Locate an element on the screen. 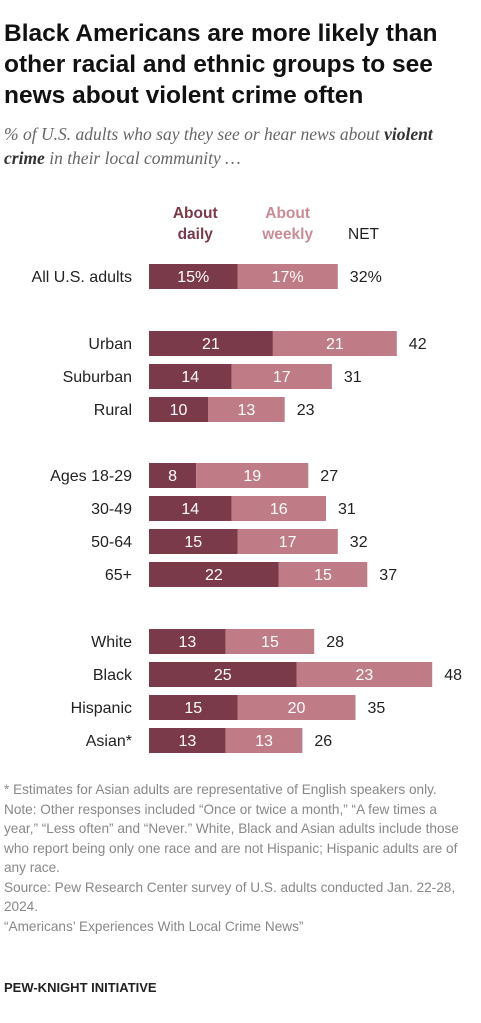 This screenshot has width=481, height=1023. legend-daily-label: About is located at coordinates (195, 213).